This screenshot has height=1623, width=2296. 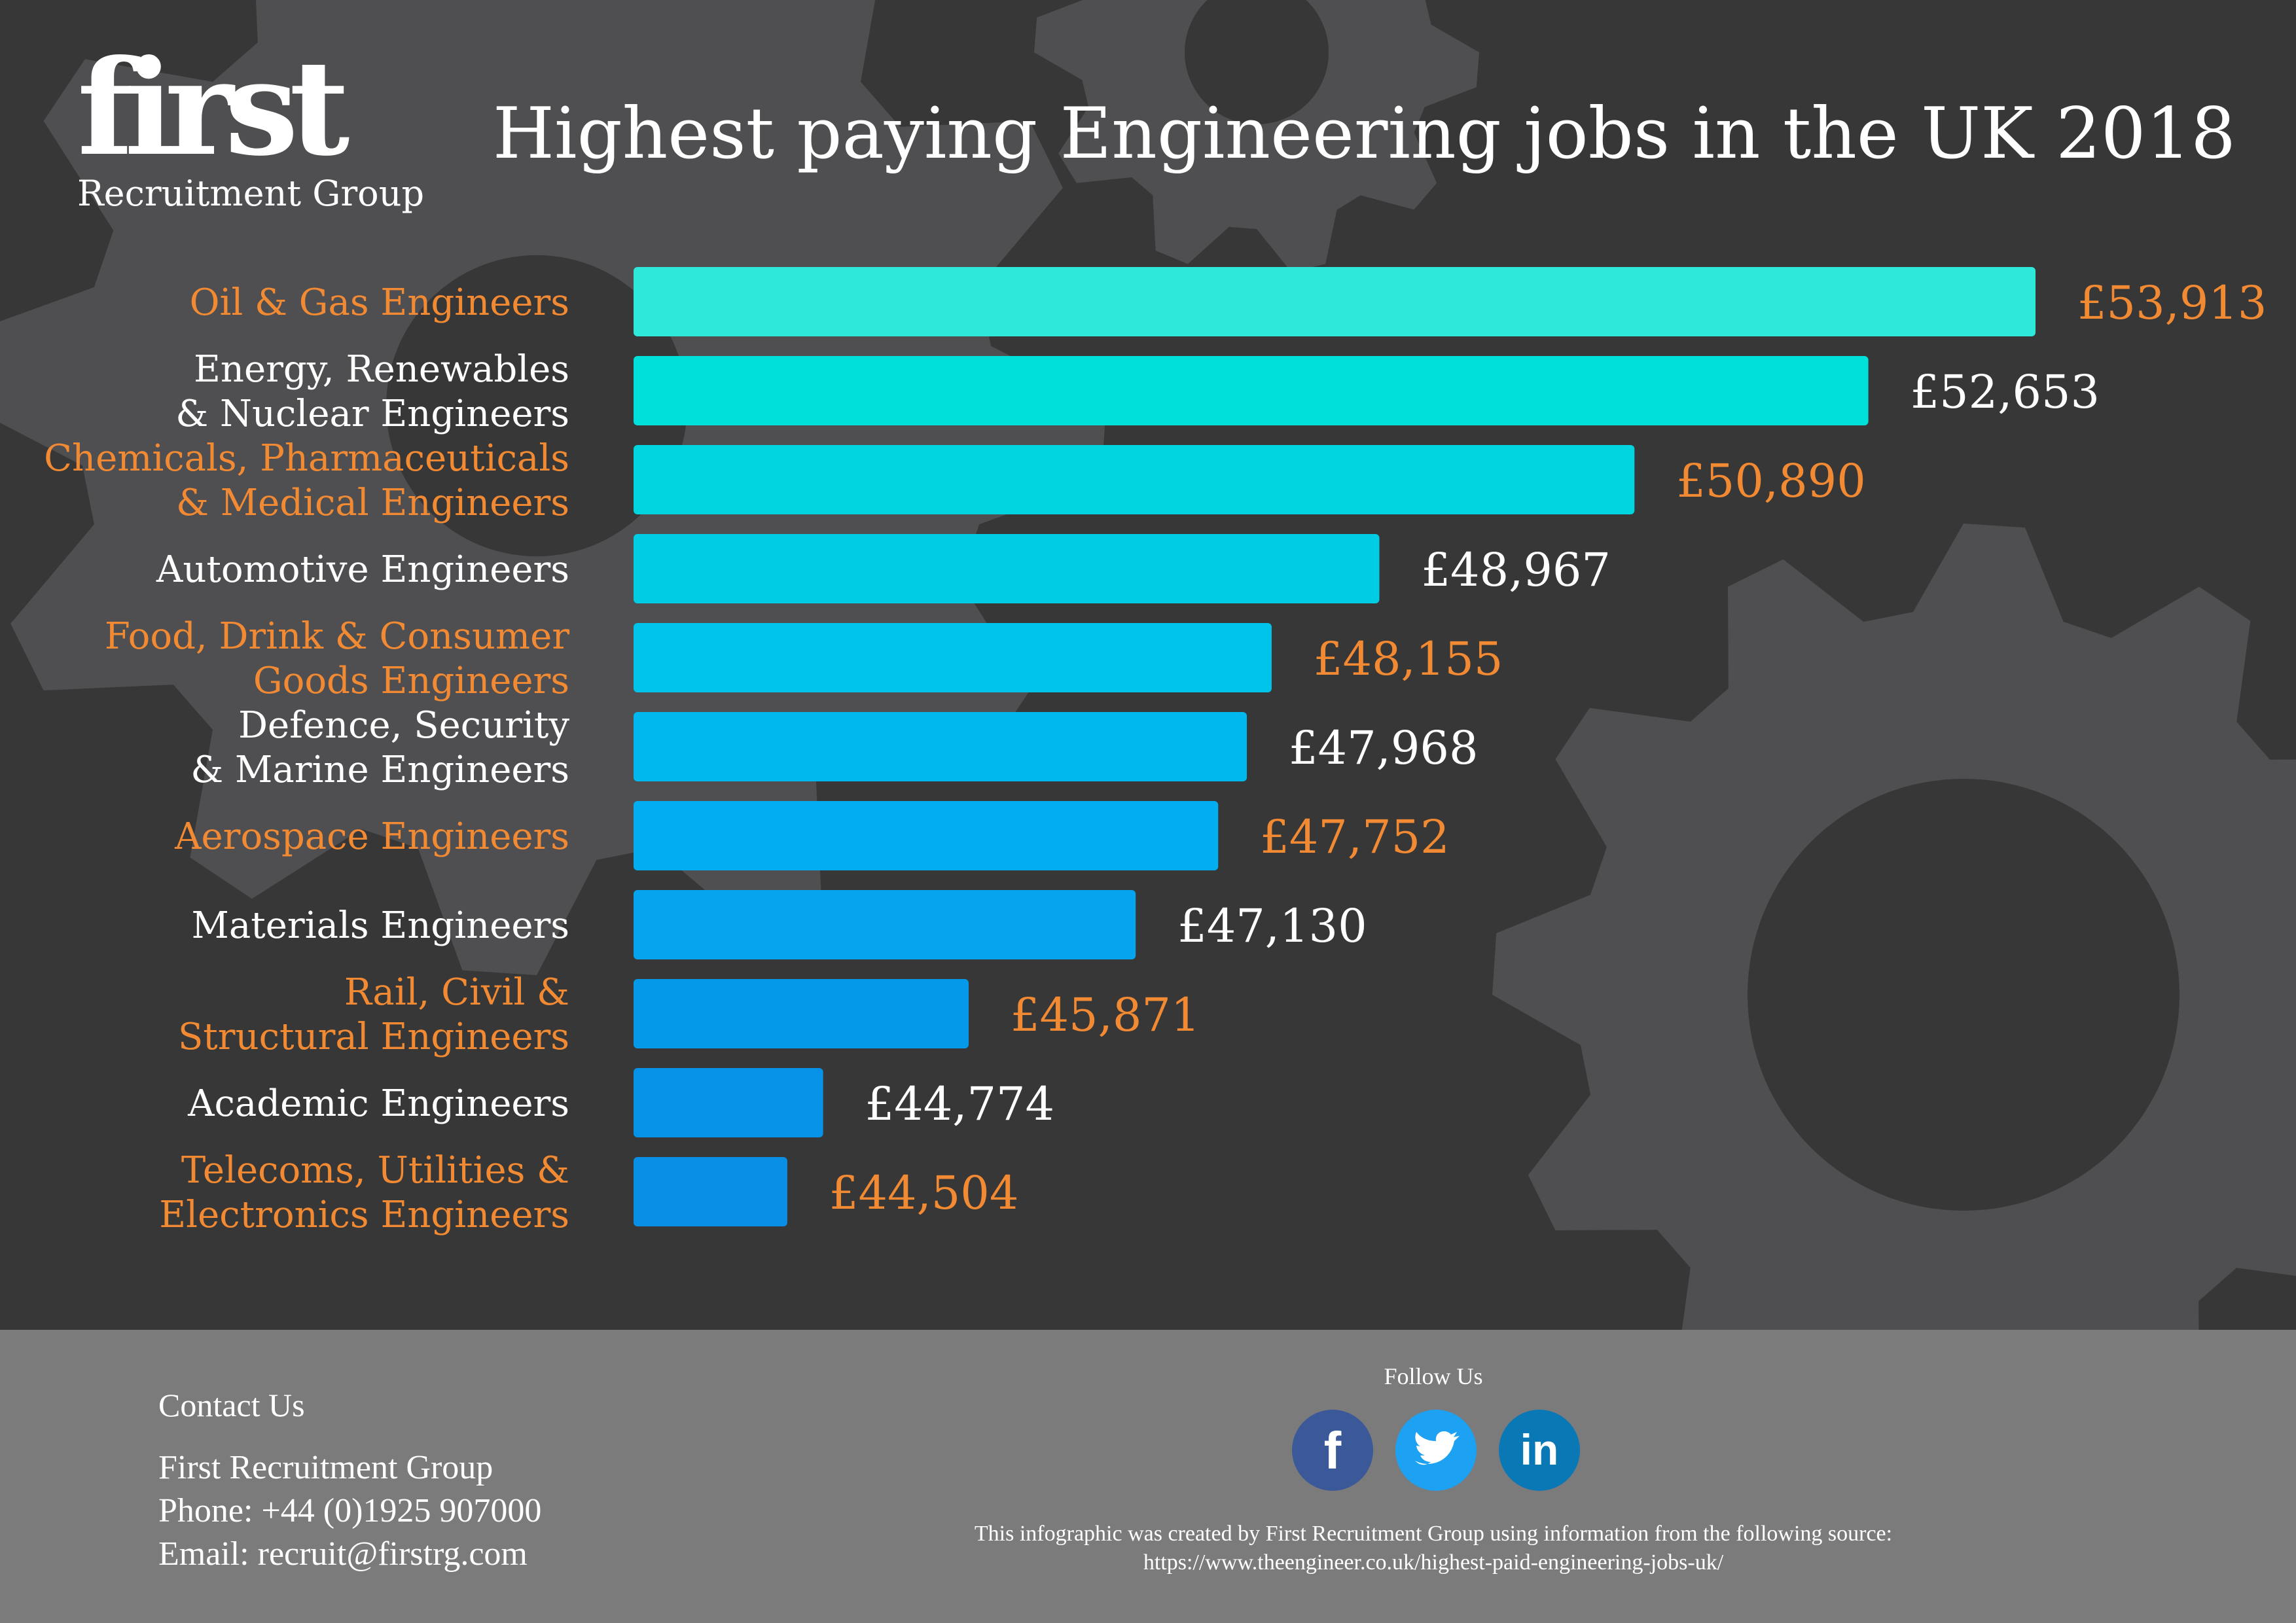 I want to click on twitter-icon, so click(x=1436, y=1451).